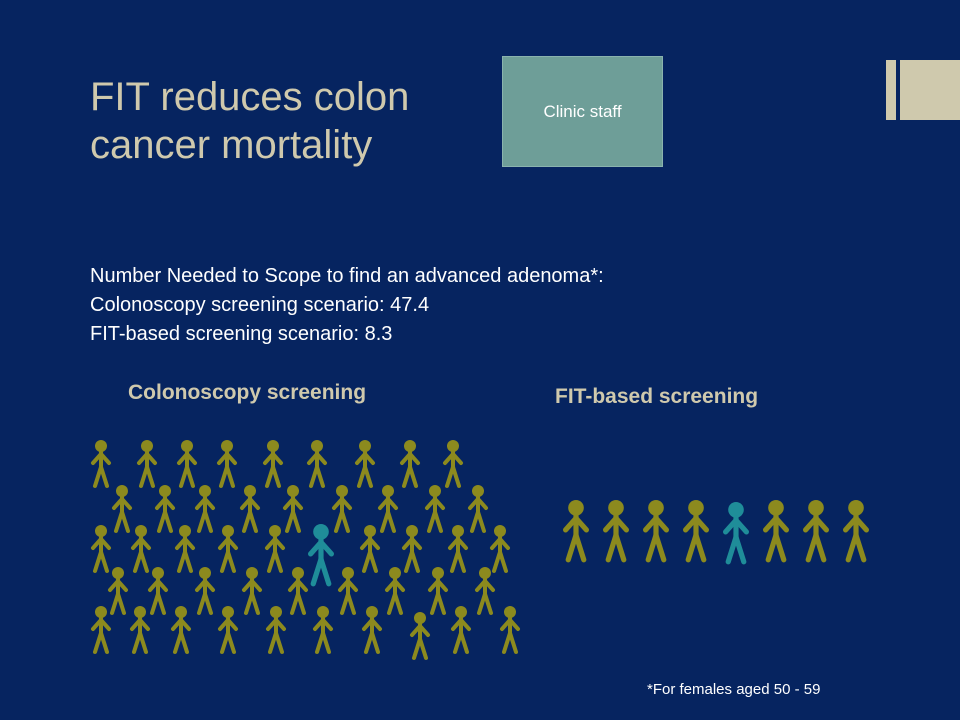 The width and height of the screenshot is (960, 720). What do you see at coordinates (241, 334) in the screenshot?
I see `body-line-fit: FIT-based screening scenario: 8.3` at bounding box center [241, 334].